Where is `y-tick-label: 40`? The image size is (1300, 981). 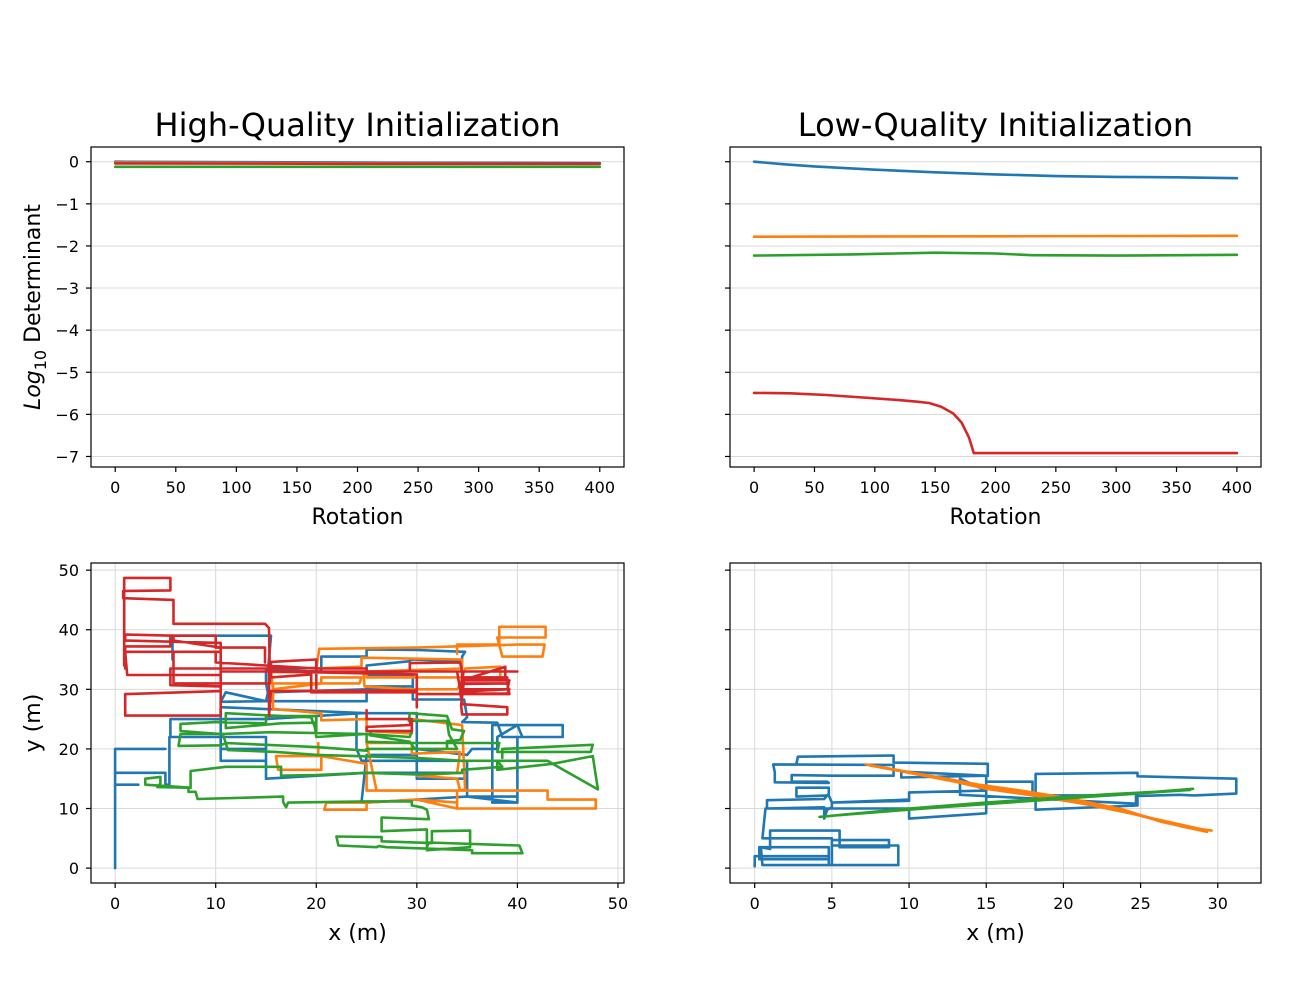 y-tick-label: 40 is located at coordinates (69, 630).